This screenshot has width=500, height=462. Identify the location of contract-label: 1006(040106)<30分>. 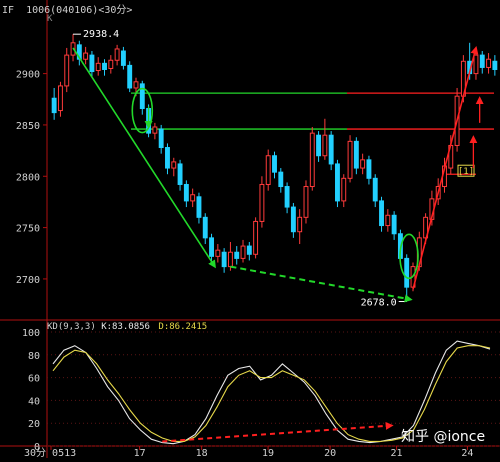
(79, 10).